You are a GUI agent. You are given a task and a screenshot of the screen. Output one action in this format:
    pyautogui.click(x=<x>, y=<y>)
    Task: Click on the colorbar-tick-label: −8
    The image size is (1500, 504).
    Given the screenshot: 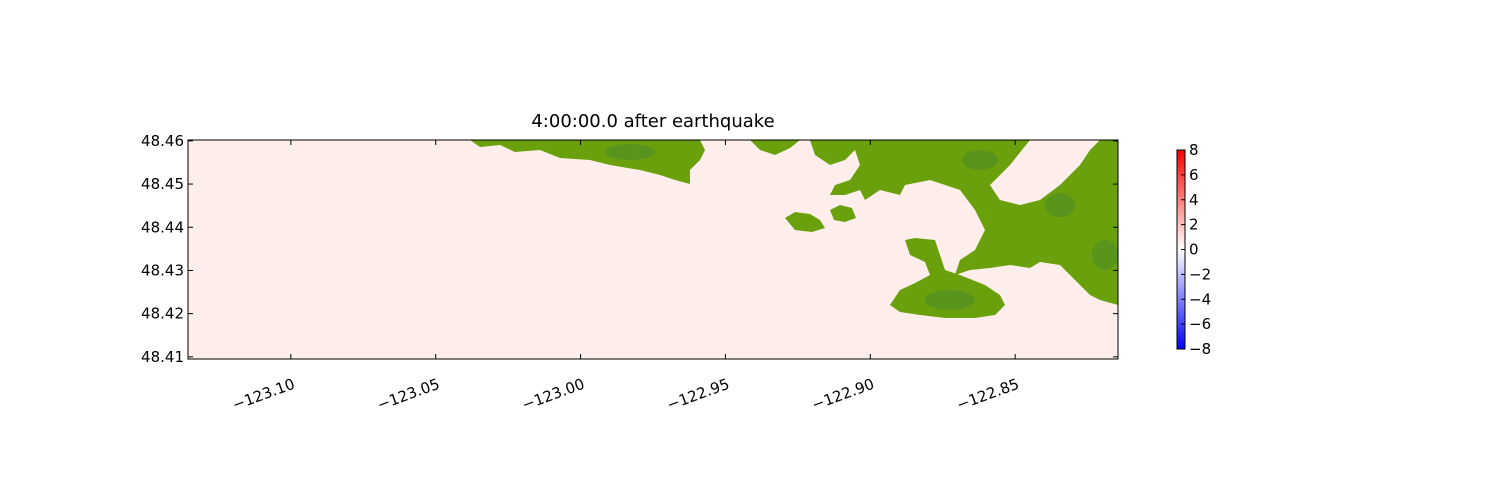 What is the action you would take?
    pyautogui.click(x=1200, y=349)
    